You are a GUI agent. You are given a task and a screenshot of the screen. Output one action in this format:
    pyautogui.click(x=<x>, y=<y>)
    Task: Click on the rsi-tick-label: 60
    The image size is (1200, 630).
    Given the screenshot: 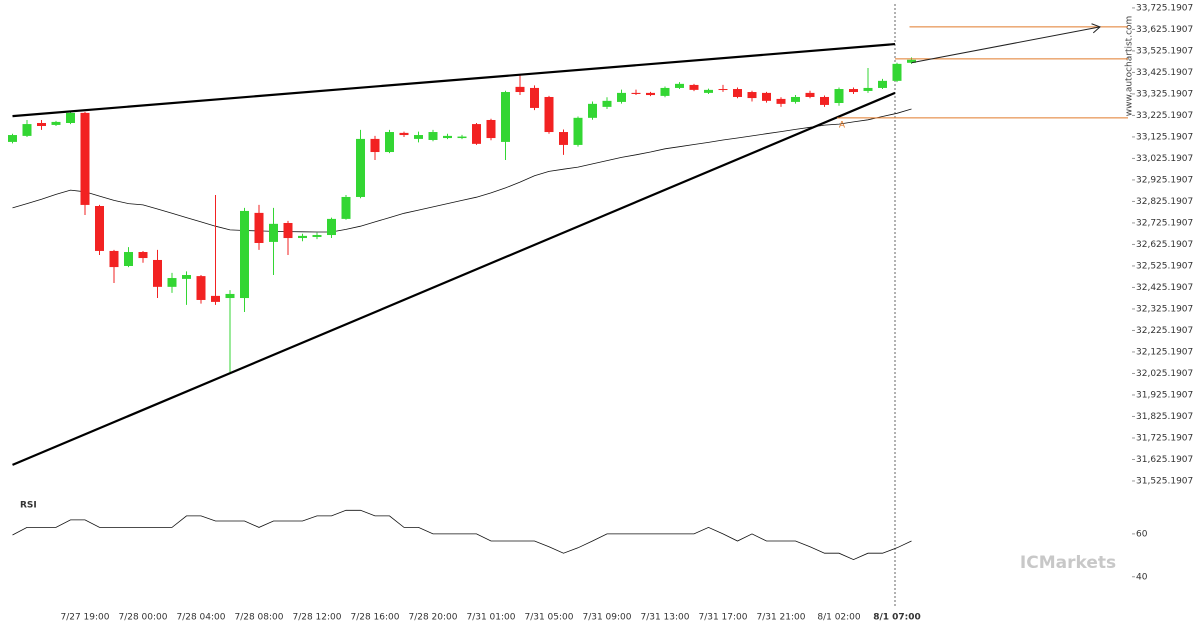 What is the action you would take?
    pyautogui.click(x=1142, y=534)
    